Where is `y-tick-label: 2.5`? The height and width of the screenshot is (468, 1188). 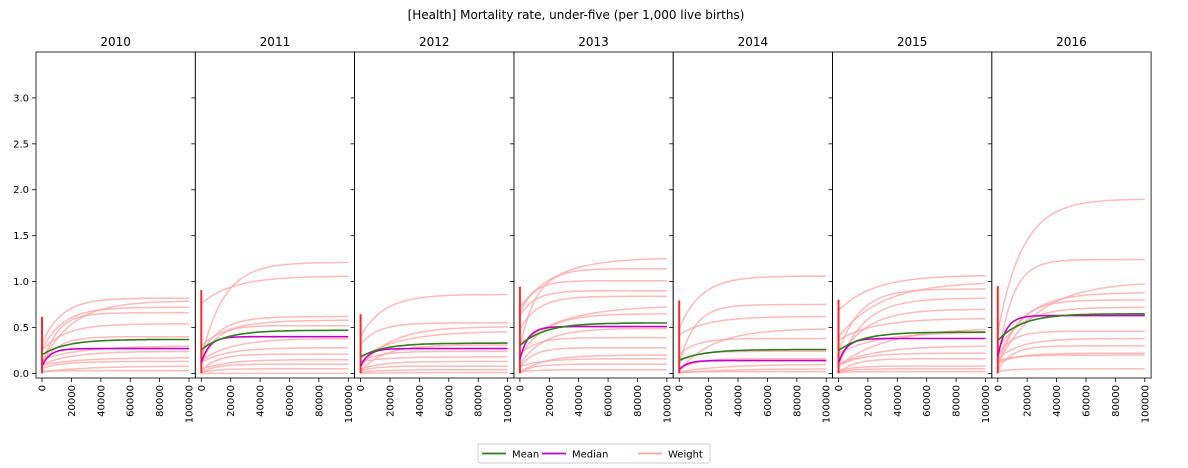
y-tick-label: 2.5 is located at coordinates (21, 144).